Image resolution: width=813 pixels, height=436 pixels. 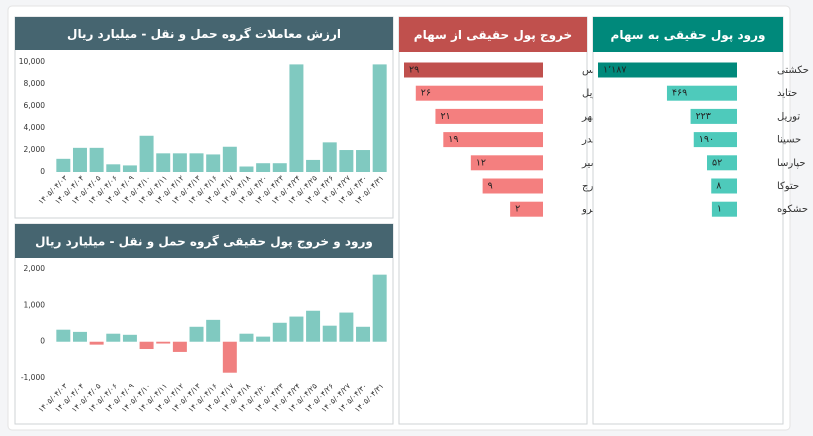 I want to click on category-label: حپارسا, so click(x=791, y=163).